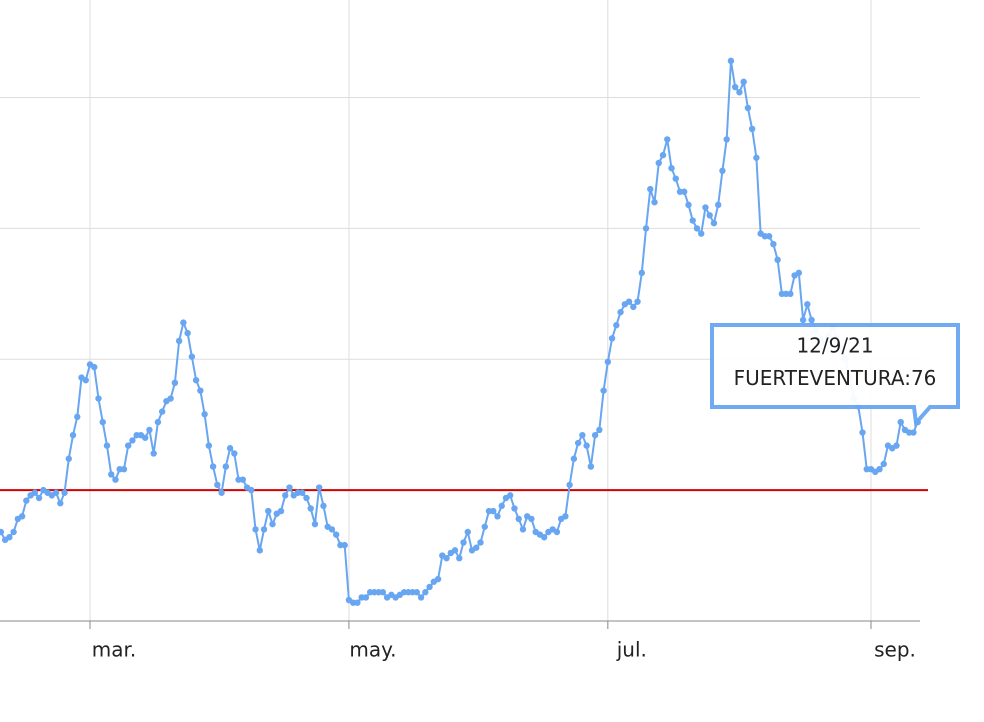 The width and height of the screenshot is (984, 722). Describe the element at coordinates (114, 650) in the screenshot. I see `x-tick-label: mar.` at that location.